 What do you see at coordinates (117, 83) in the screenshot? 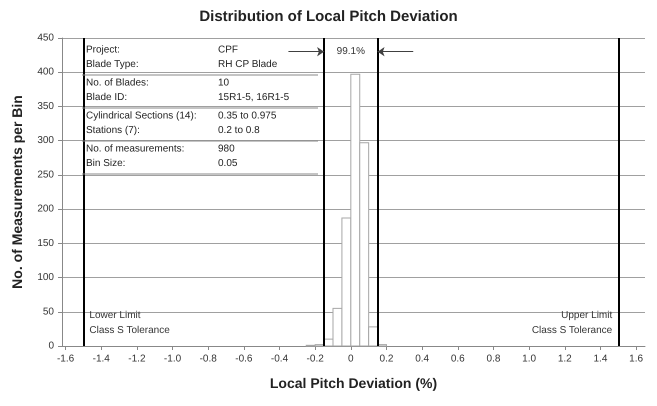
I see `annotation: No. of Blades:` at bounding box center [117, 83].